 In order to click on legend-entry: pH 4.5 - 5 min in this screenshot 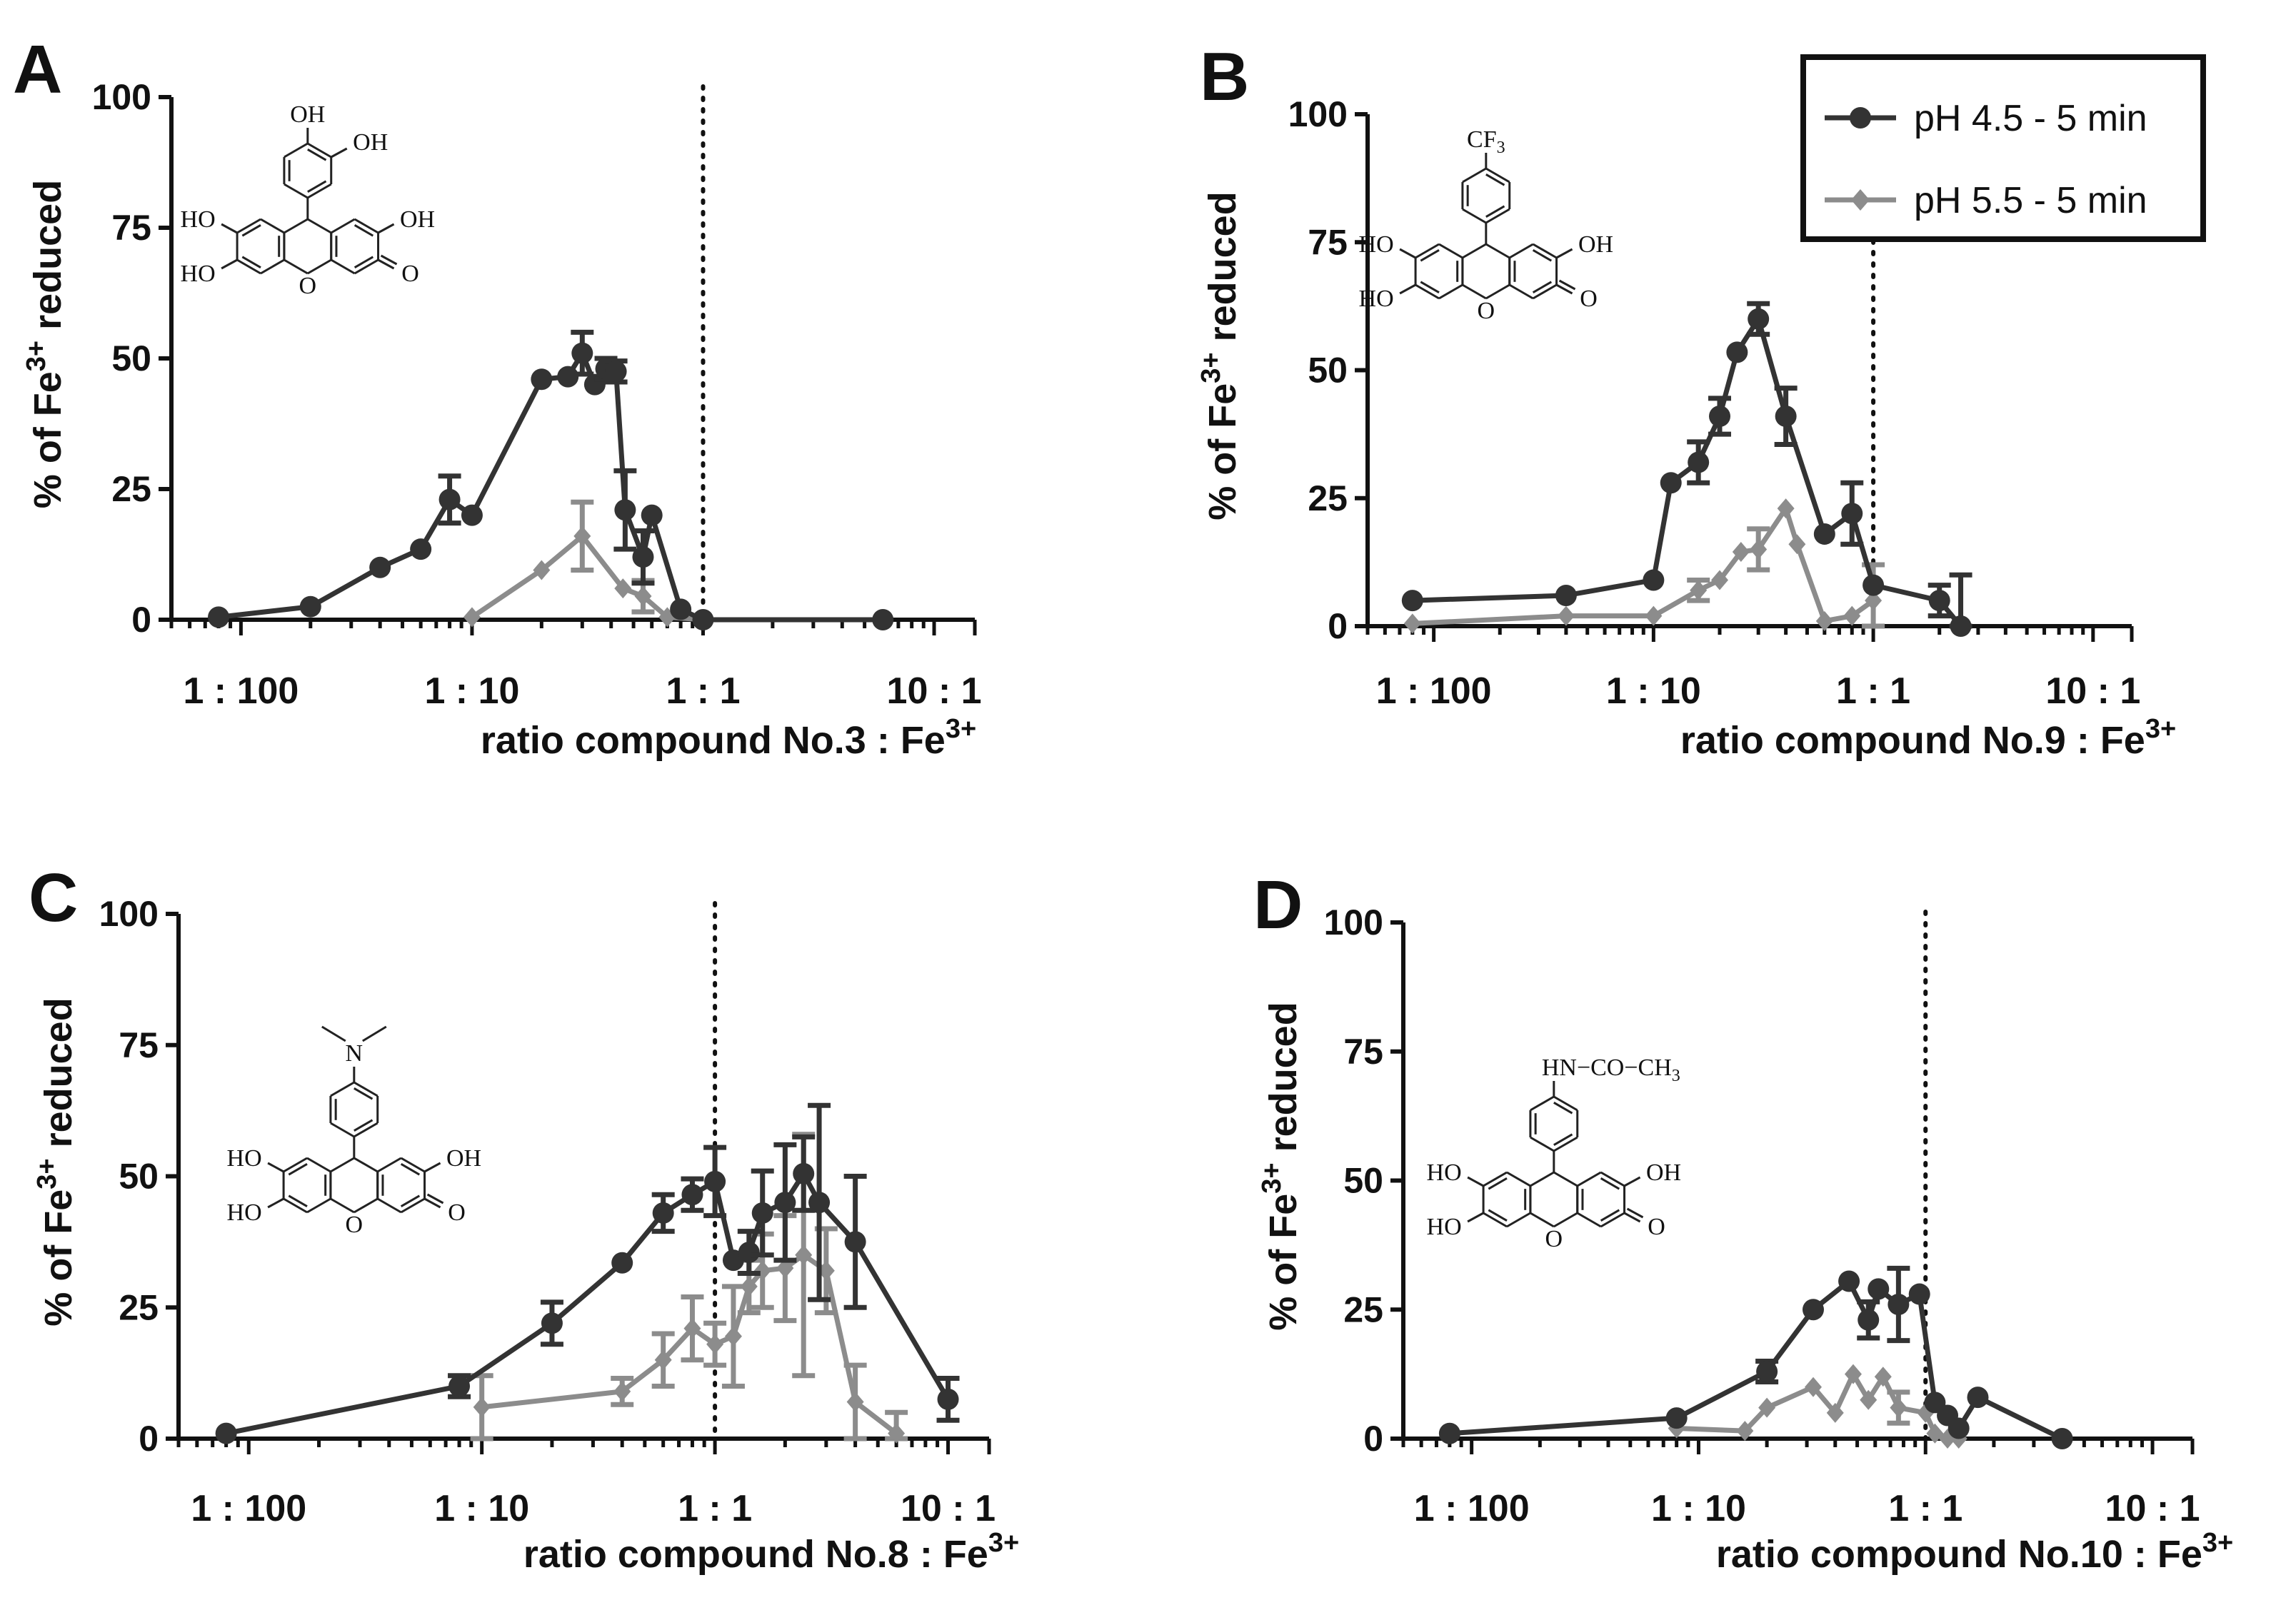, I will do `click(1986, 118)`.